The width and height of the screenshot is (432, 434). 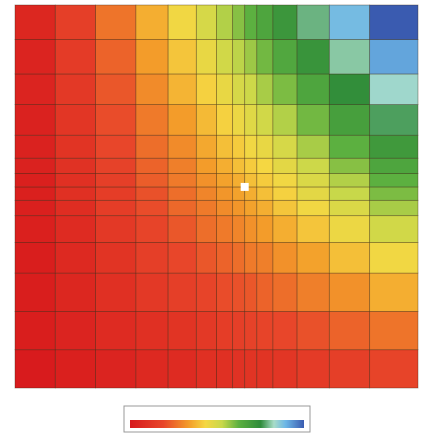 What do you see at coordinates (244, 186) in the screenshot?
I see `marker` at bounding box center [244, 186].